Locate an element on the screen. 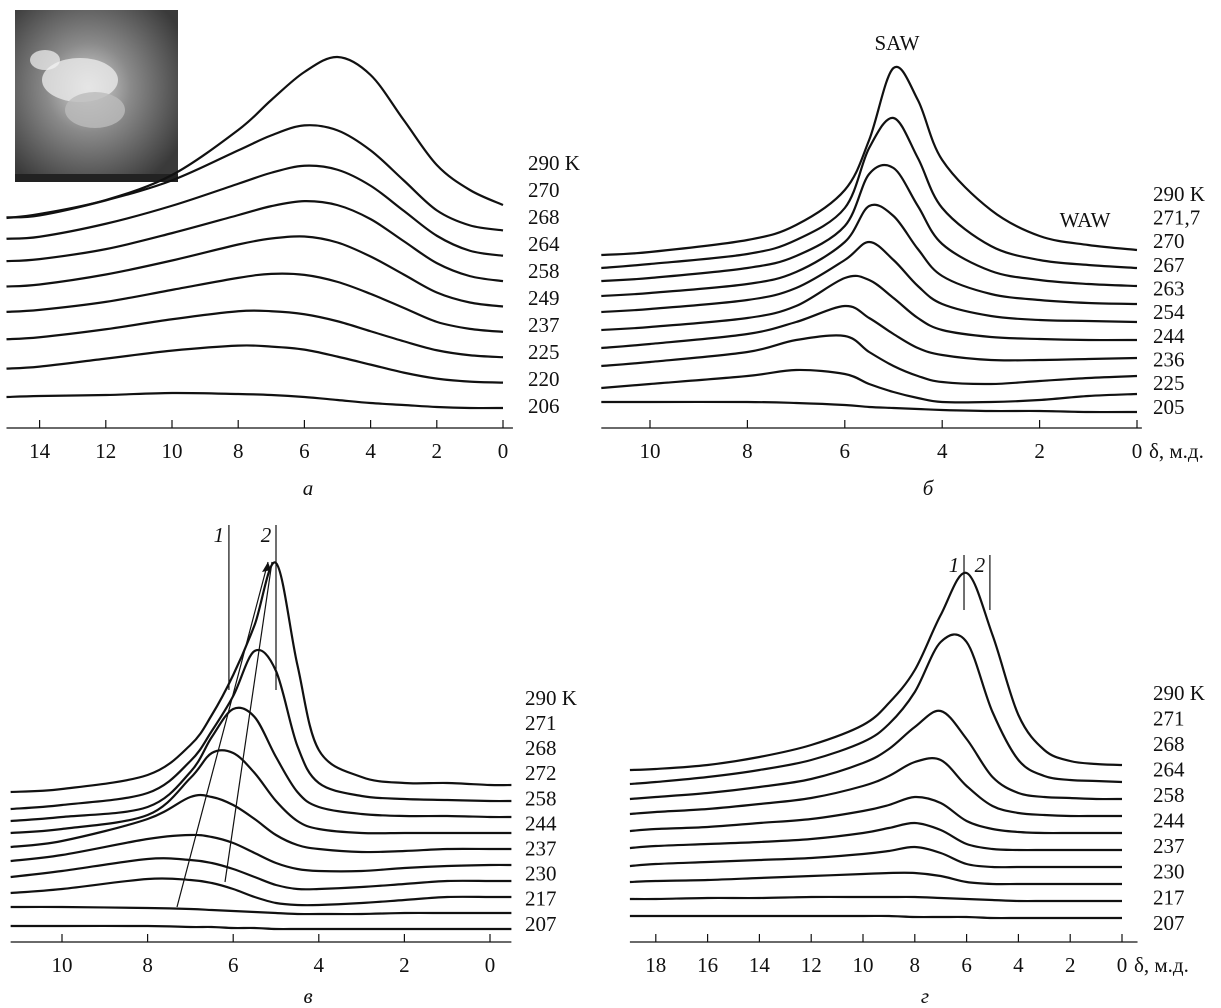 The height and width of the screenshot is (1008, 1221). temperature-label: 290 K is located at coordinates (1179, 194).